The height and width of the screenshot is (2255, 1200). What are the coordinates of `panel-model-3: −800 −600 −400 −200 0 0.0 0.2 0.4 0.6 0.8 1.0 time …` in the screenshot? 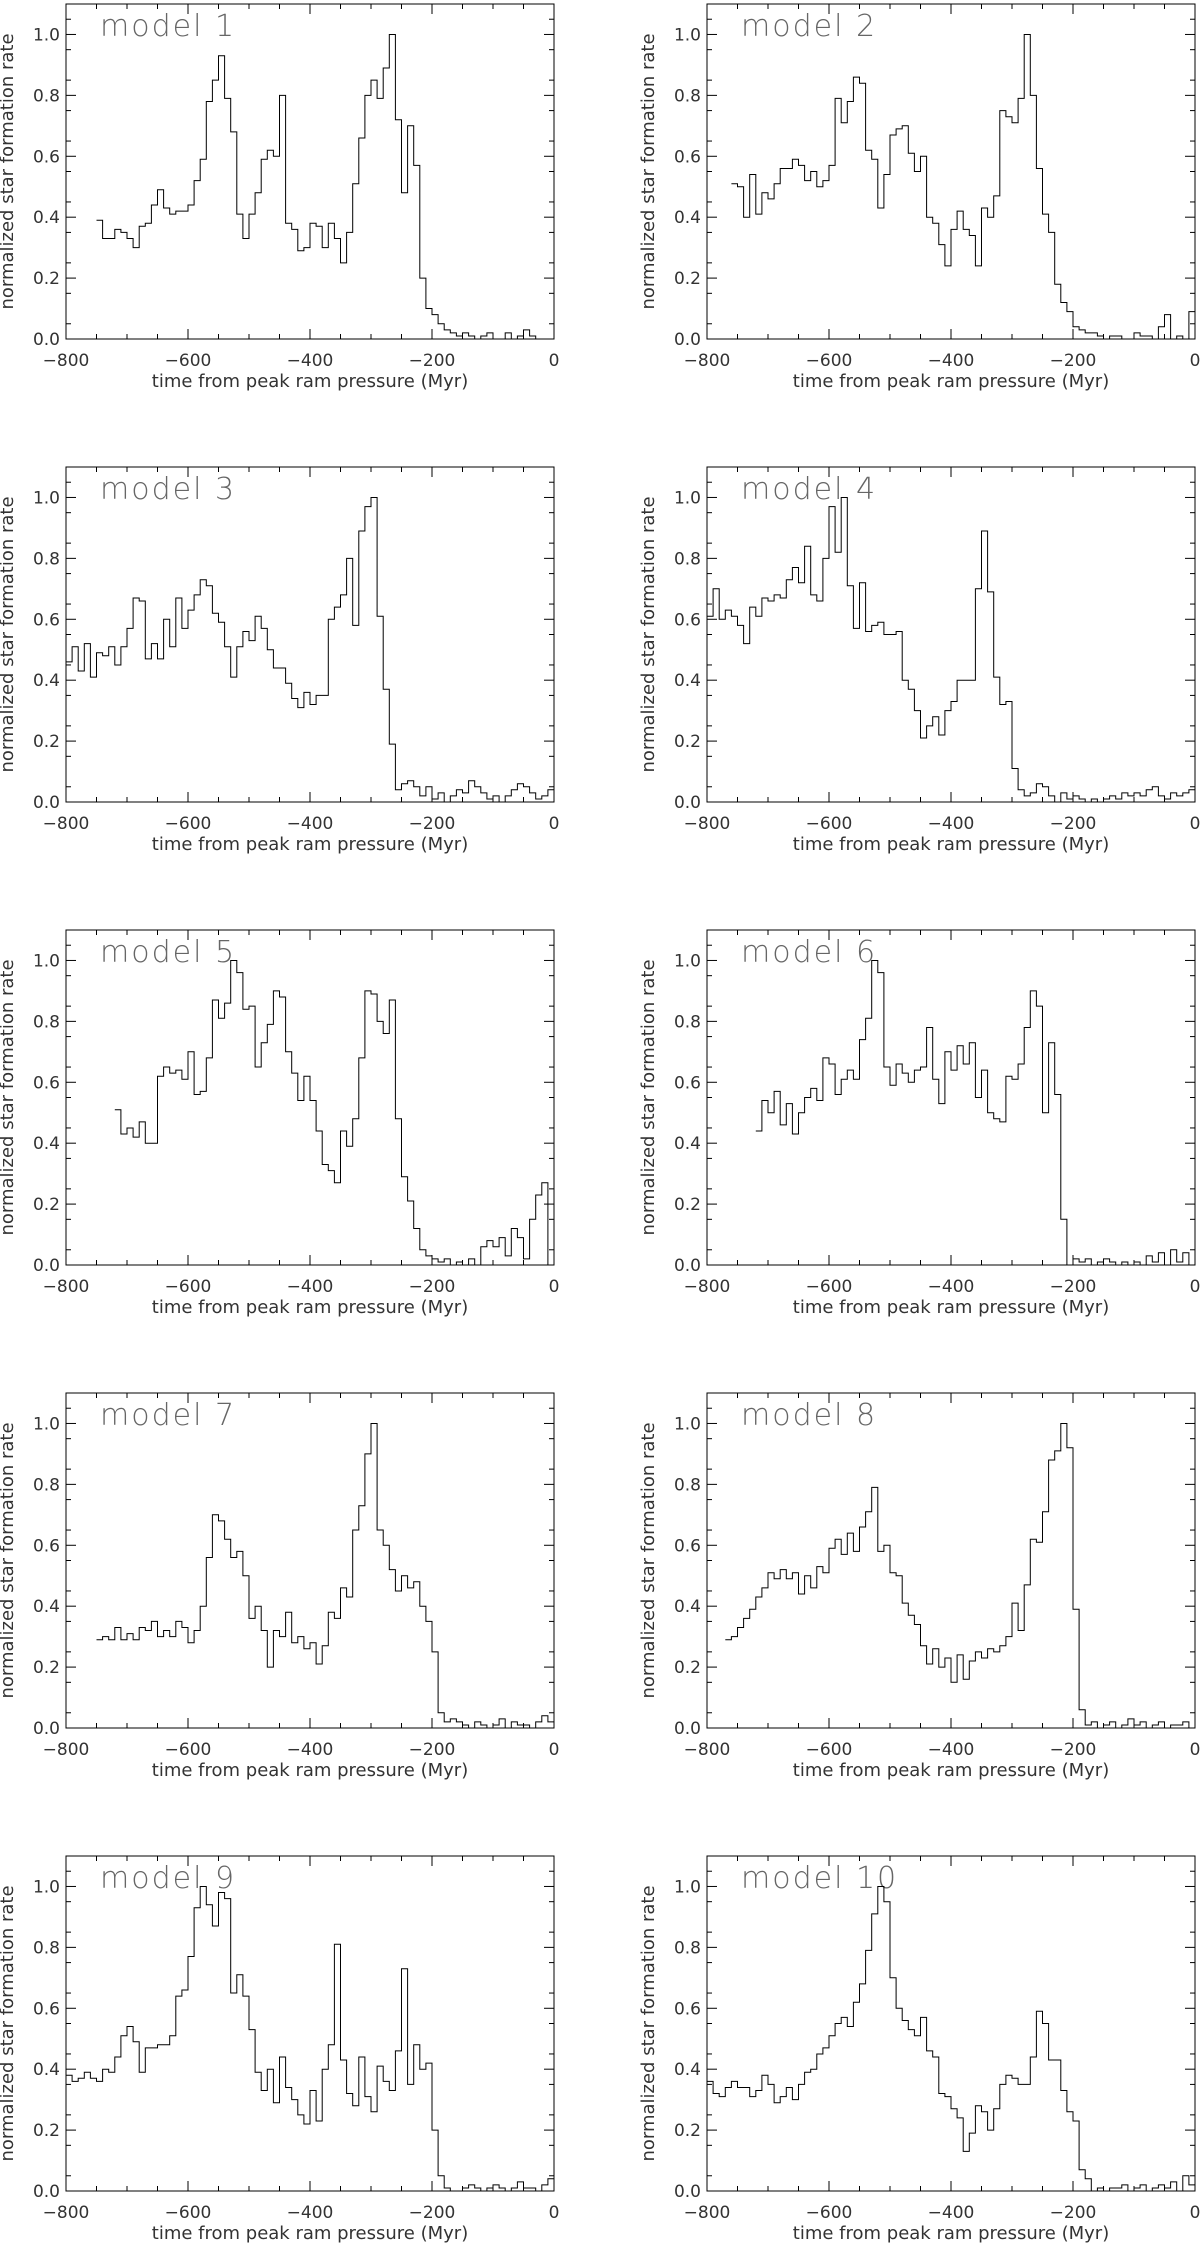 It's located at (280, 660).